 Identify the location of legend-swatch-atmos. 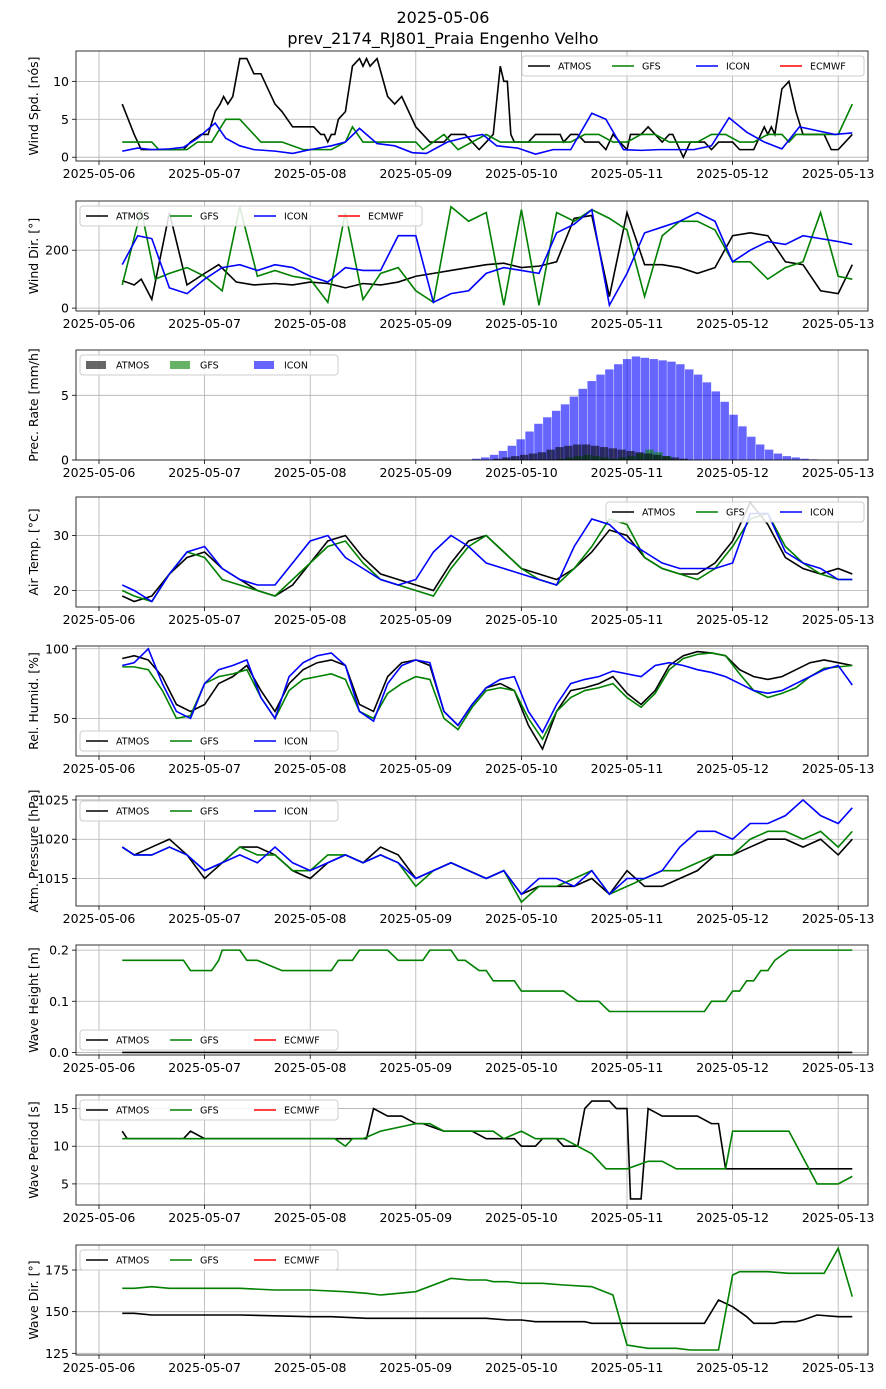
(96, 365).